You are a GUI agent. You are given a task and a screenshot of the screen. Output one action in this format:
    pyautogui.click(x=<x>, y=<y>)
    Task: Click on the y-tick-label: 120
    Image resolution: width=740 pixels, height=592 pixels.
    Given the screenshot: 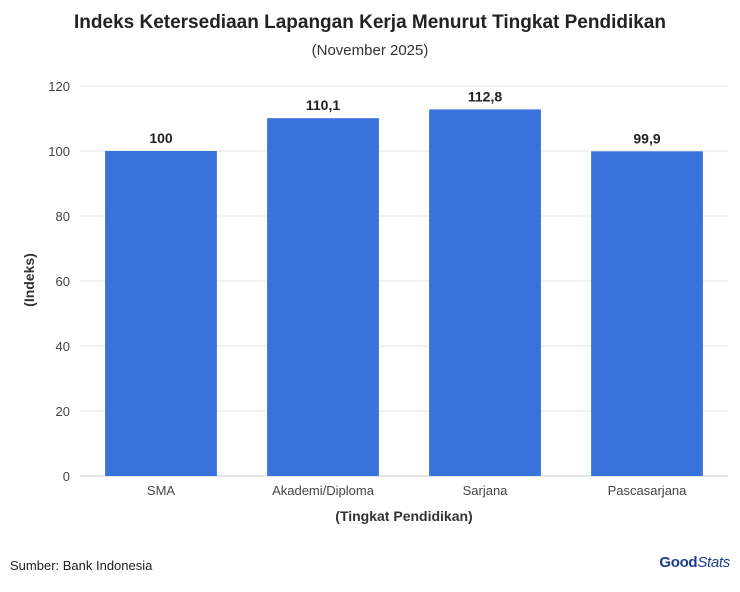 What is the action you would take?
    pyautogui.click(x=59, y=86)
    